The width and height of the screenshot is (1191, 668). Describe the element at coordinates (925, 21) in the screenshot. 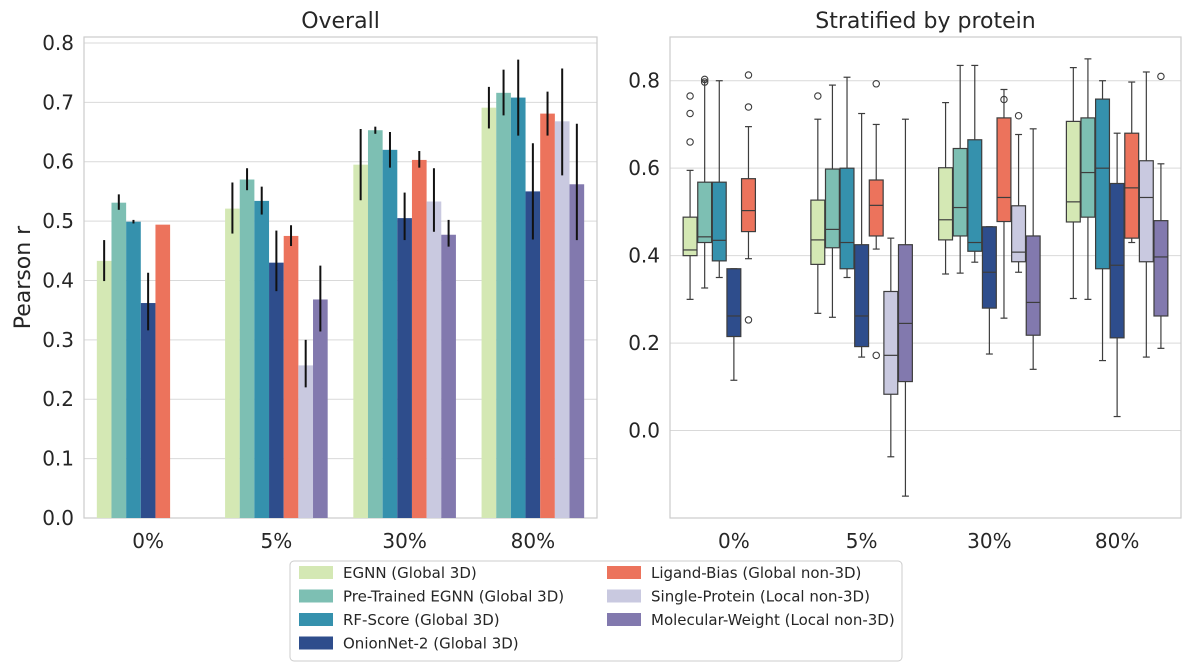

I see `chart-title: Stratified by protein` at that location.